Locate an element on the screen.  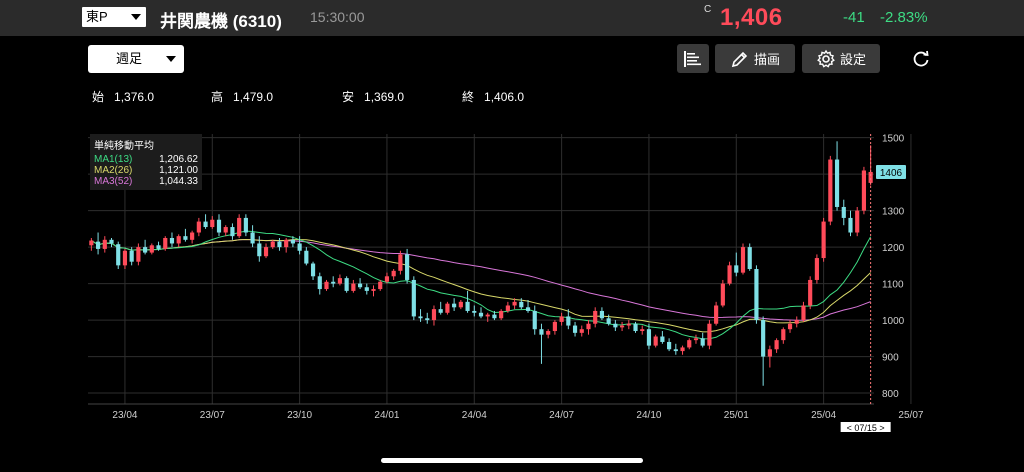
market-select: 東P is located at coordinates (114, 17).